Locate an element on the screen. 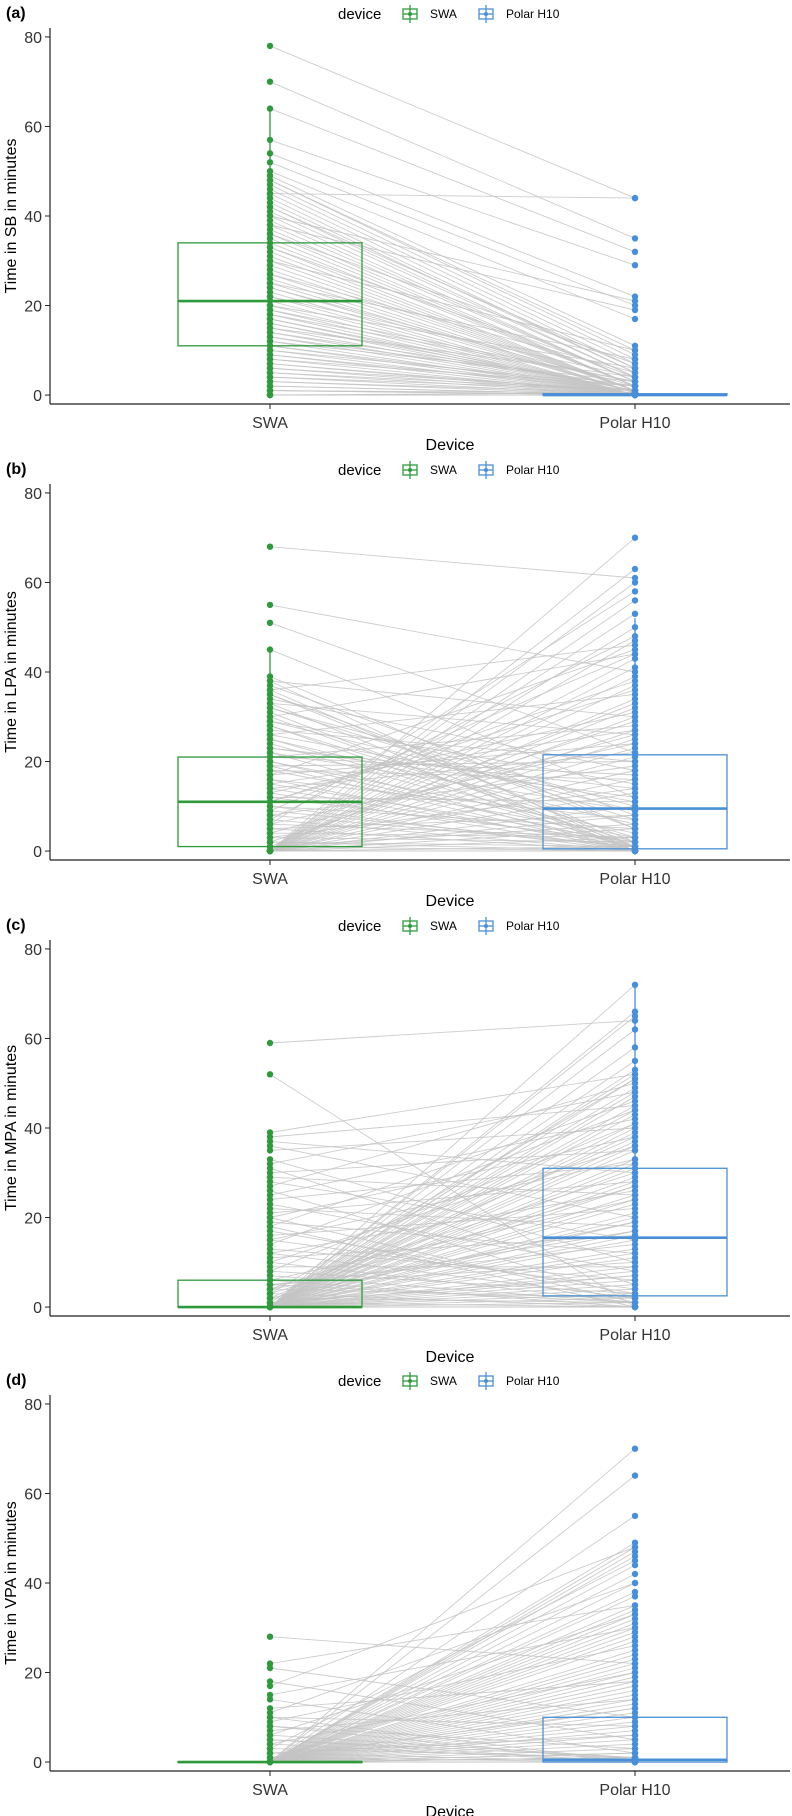  points is located at coordinates (452, 220).